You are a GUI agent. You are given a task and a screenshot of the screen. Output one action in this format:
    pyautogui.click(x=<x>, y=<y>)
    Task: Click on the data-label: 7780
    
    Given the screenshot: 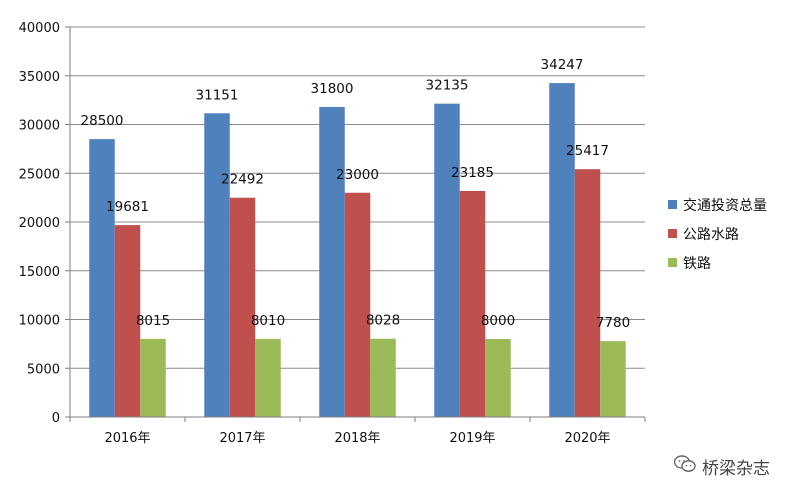 What is the action you would take?
    pyautogui.click(x=613, y=323)
    